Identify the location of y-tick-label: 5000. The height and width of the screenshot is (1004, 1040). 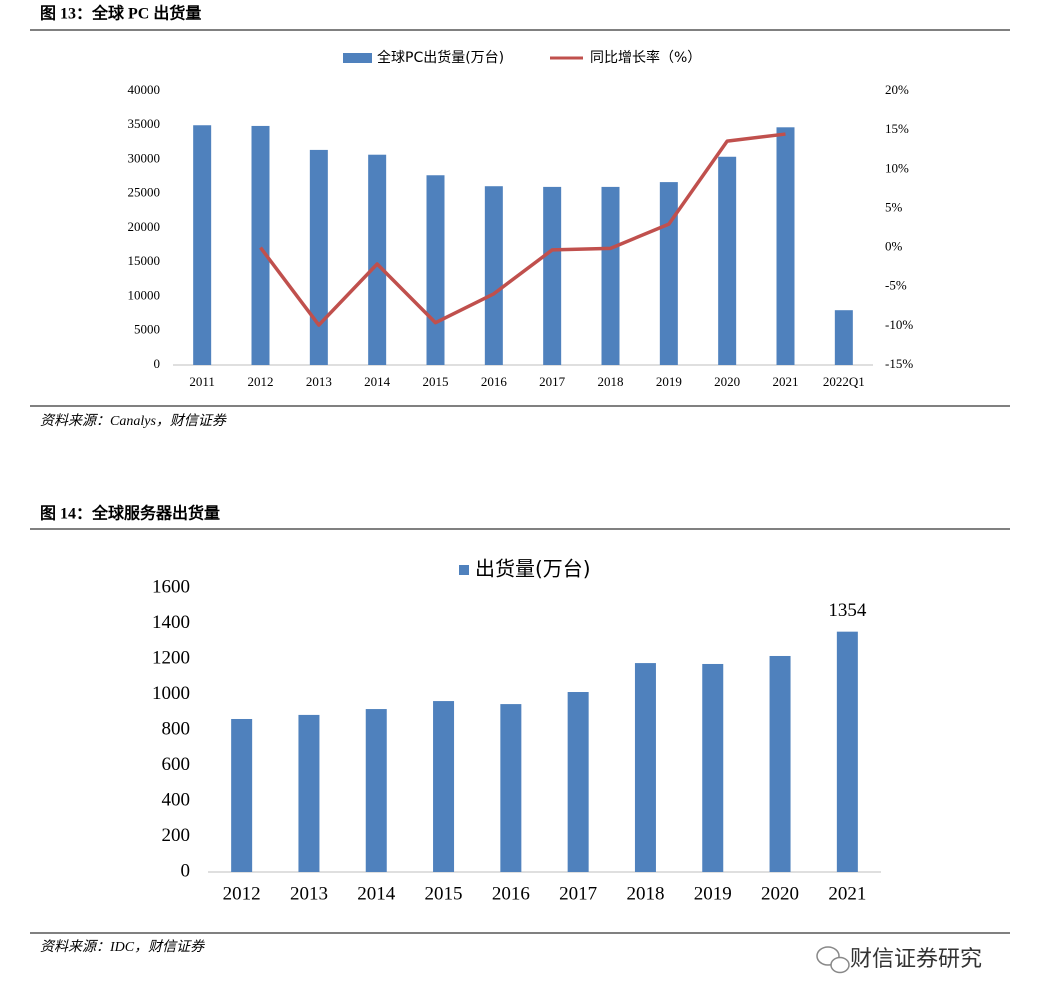
(147, 329).